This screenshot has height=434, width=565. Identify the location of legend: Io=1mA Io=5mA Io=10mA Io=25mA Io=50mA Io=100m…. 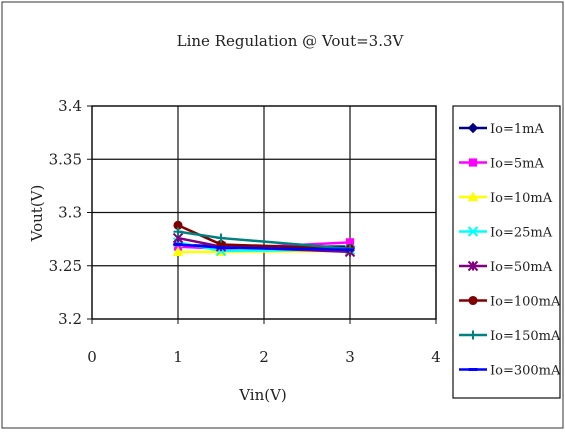
(506, 252).